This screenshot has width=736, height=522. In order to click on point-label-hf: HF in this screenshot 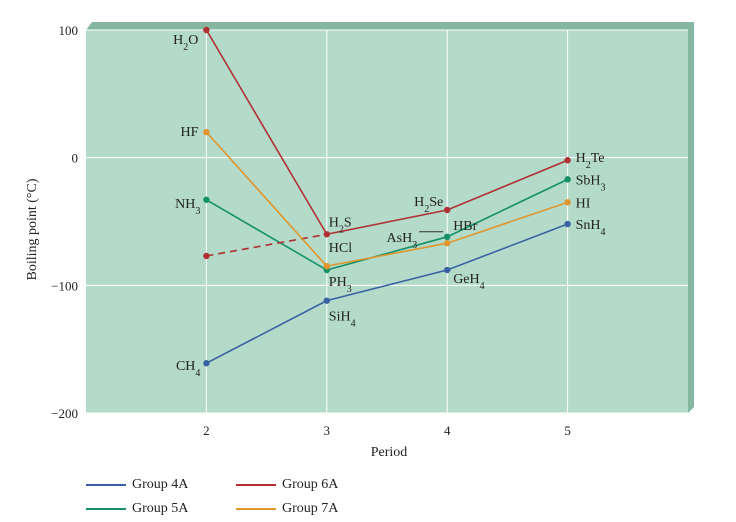, I will do `click(189, 132)`.